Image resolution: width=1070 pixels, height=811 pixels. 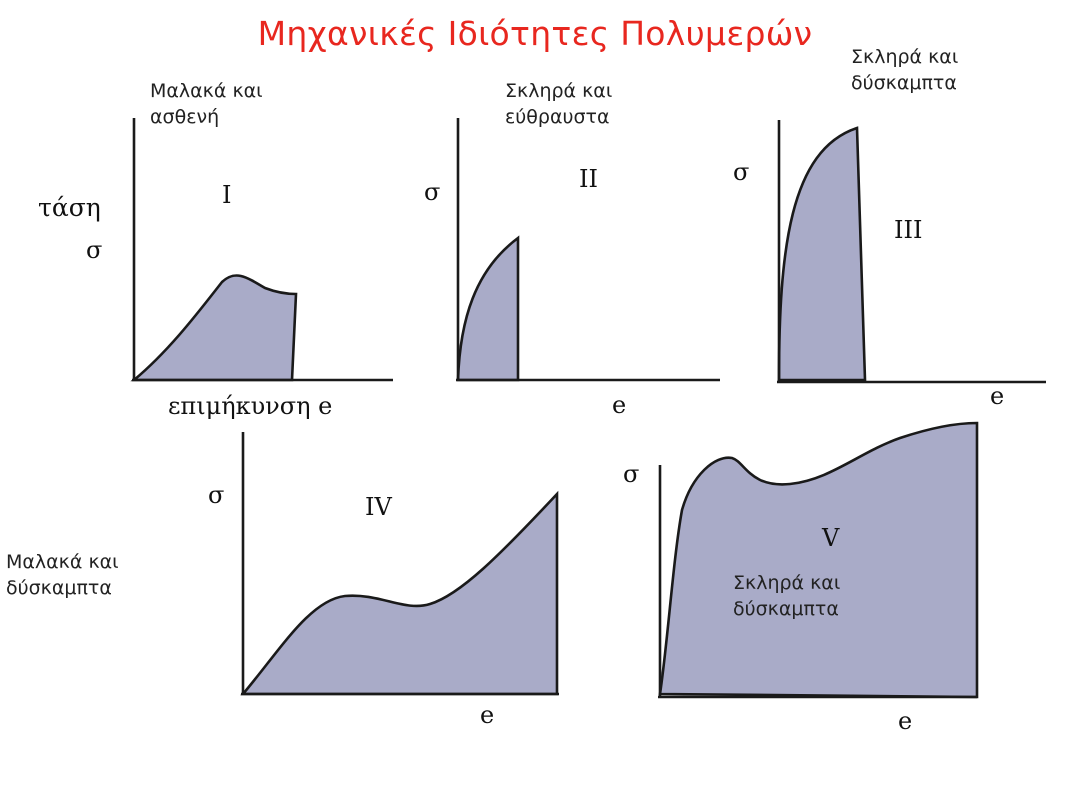 I want to click on numeral-II: II, so click(x=588, y=179).